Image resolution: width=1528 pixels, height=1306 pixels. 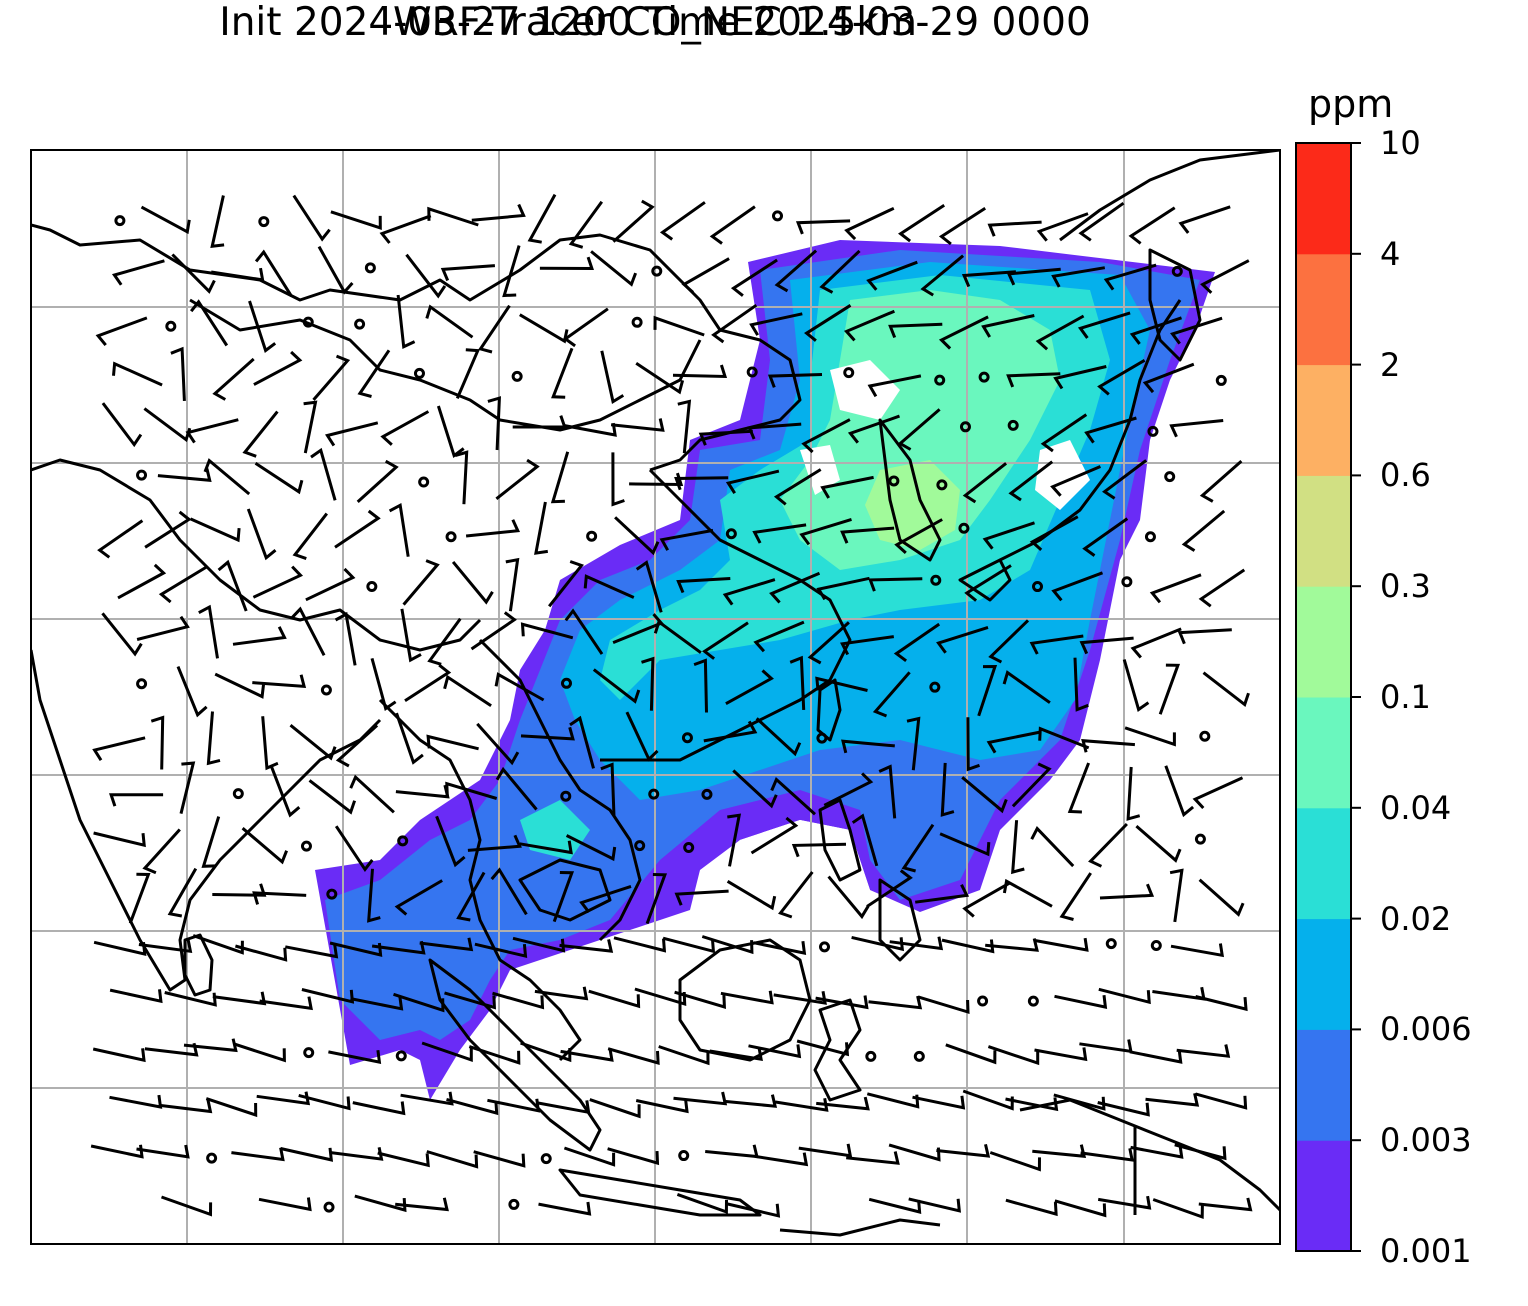 What do you see at coordinates (555, 830) in the screenshot?
I see `plume-teal-south` at bounding box center [555, 830].